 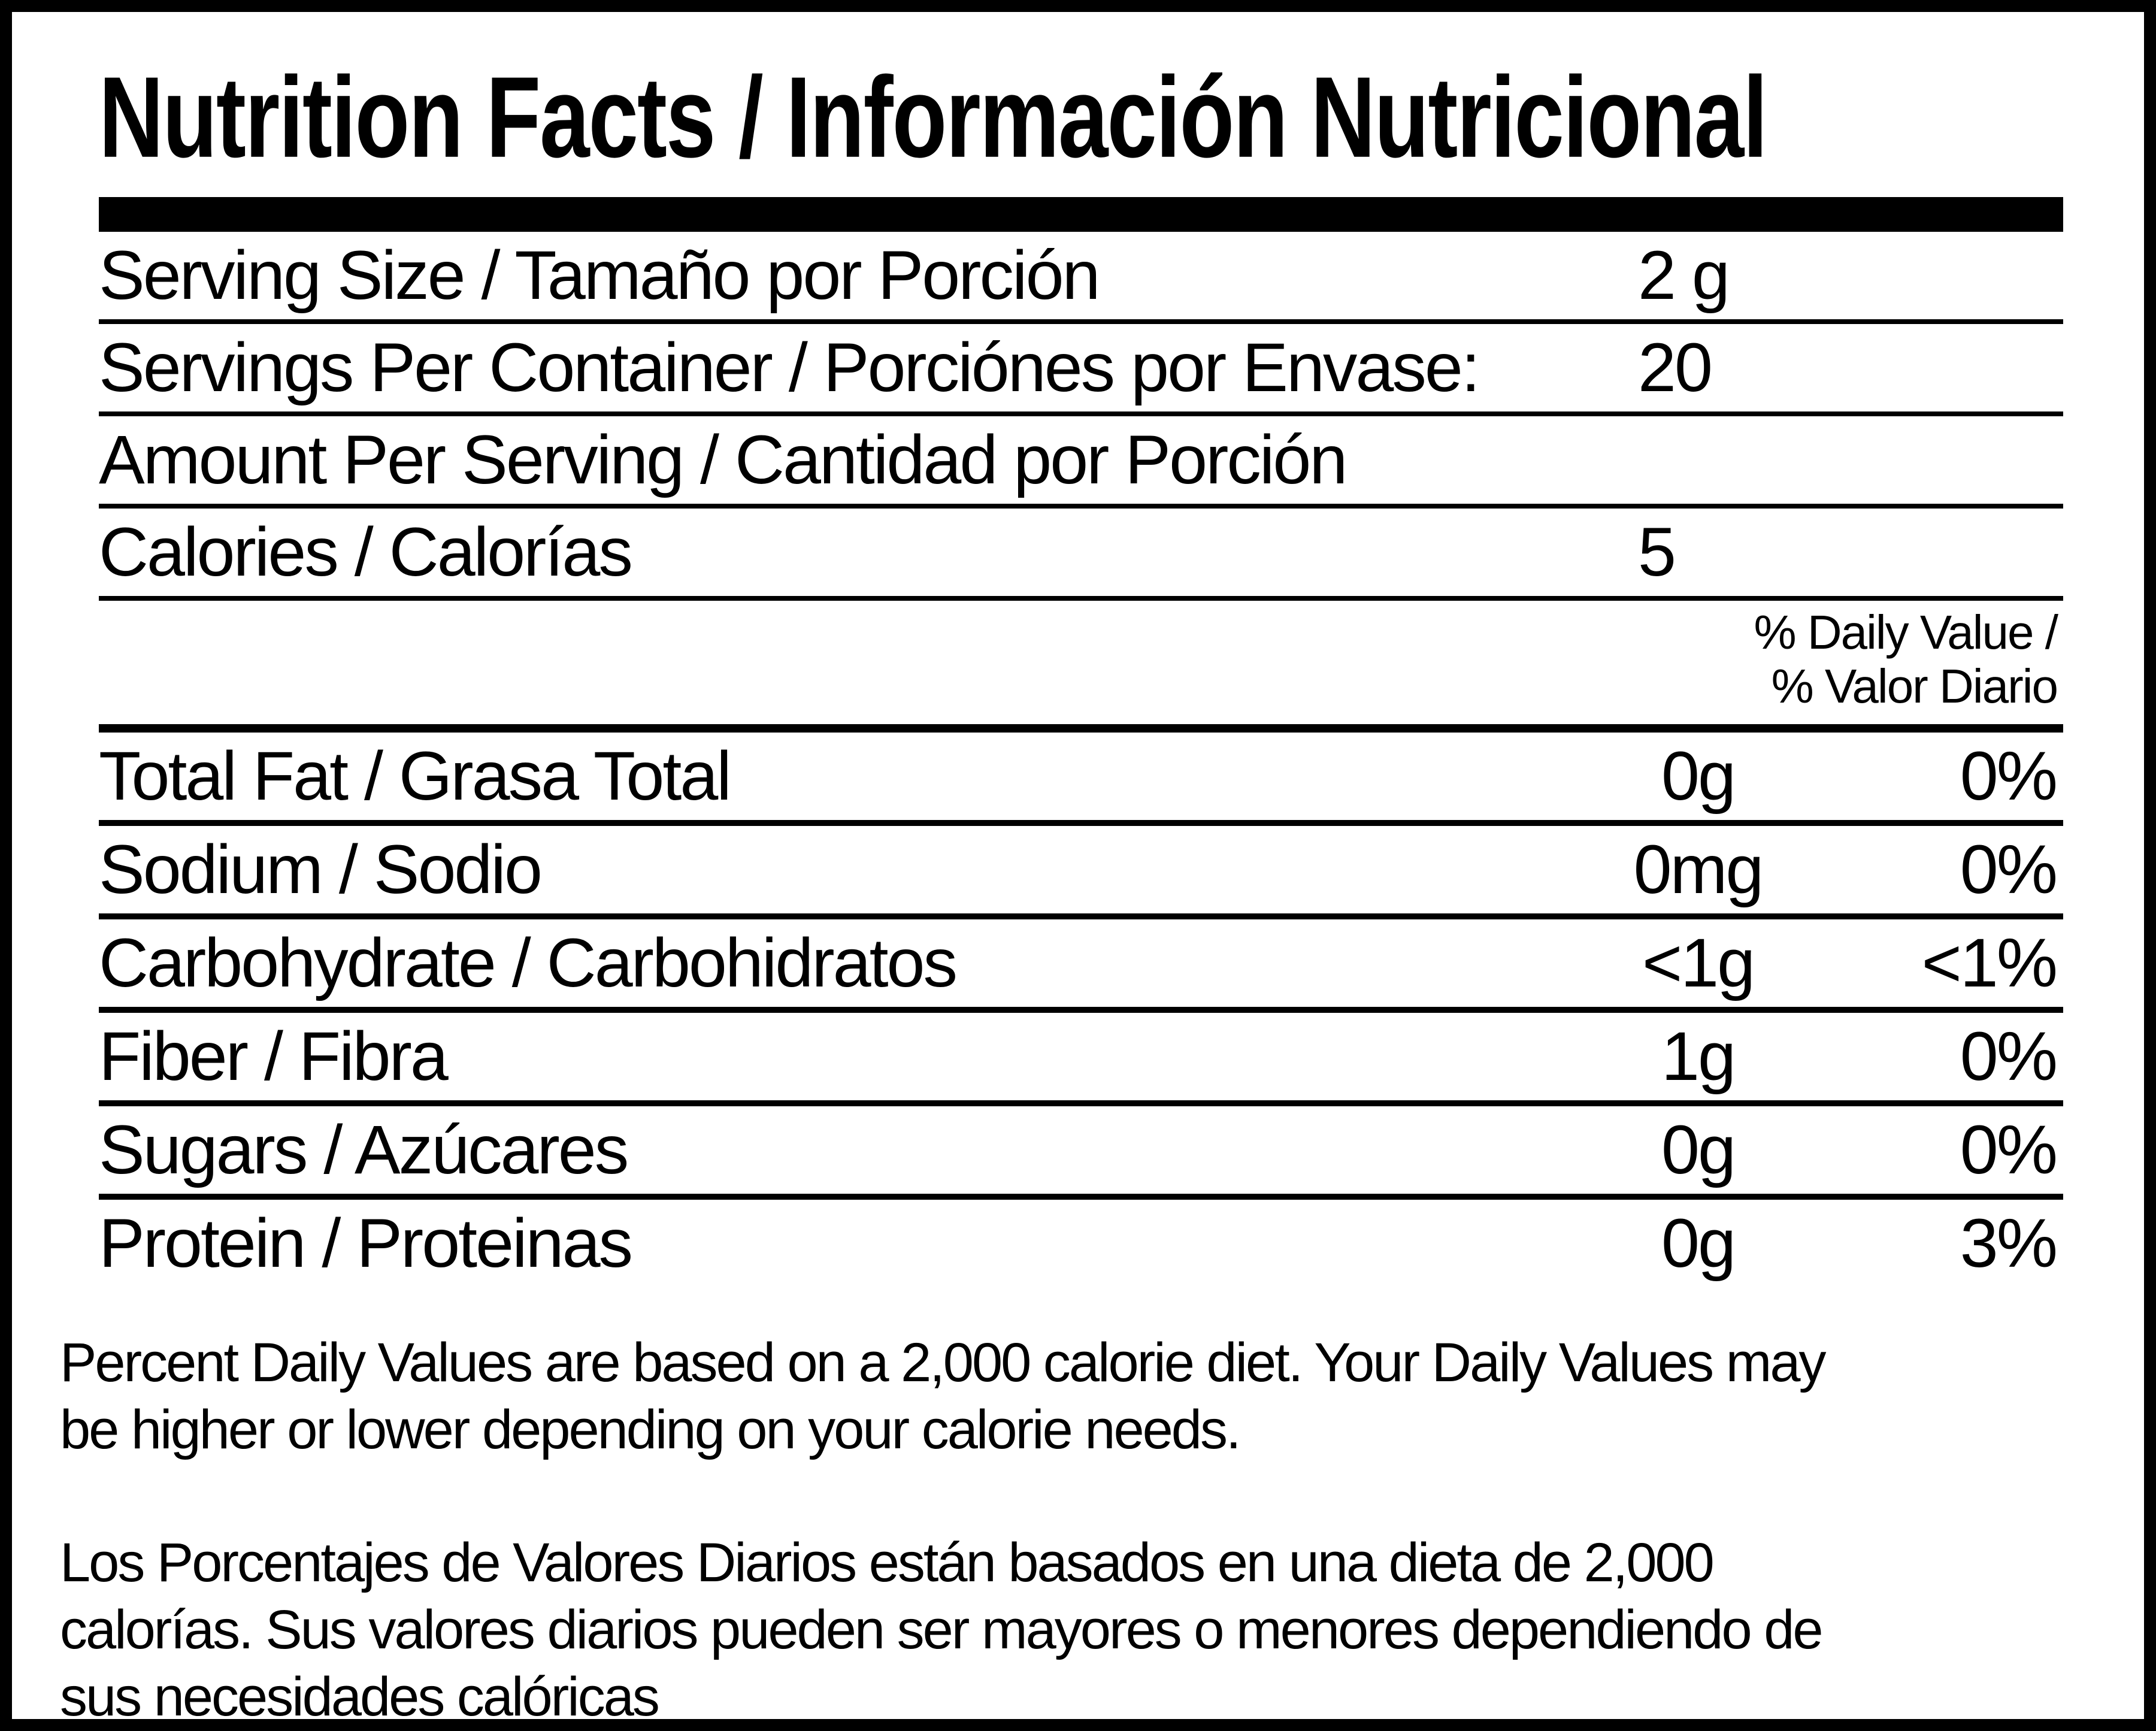 I want to click on nutrient-amount: <1g, so click(x=1699, y=963).